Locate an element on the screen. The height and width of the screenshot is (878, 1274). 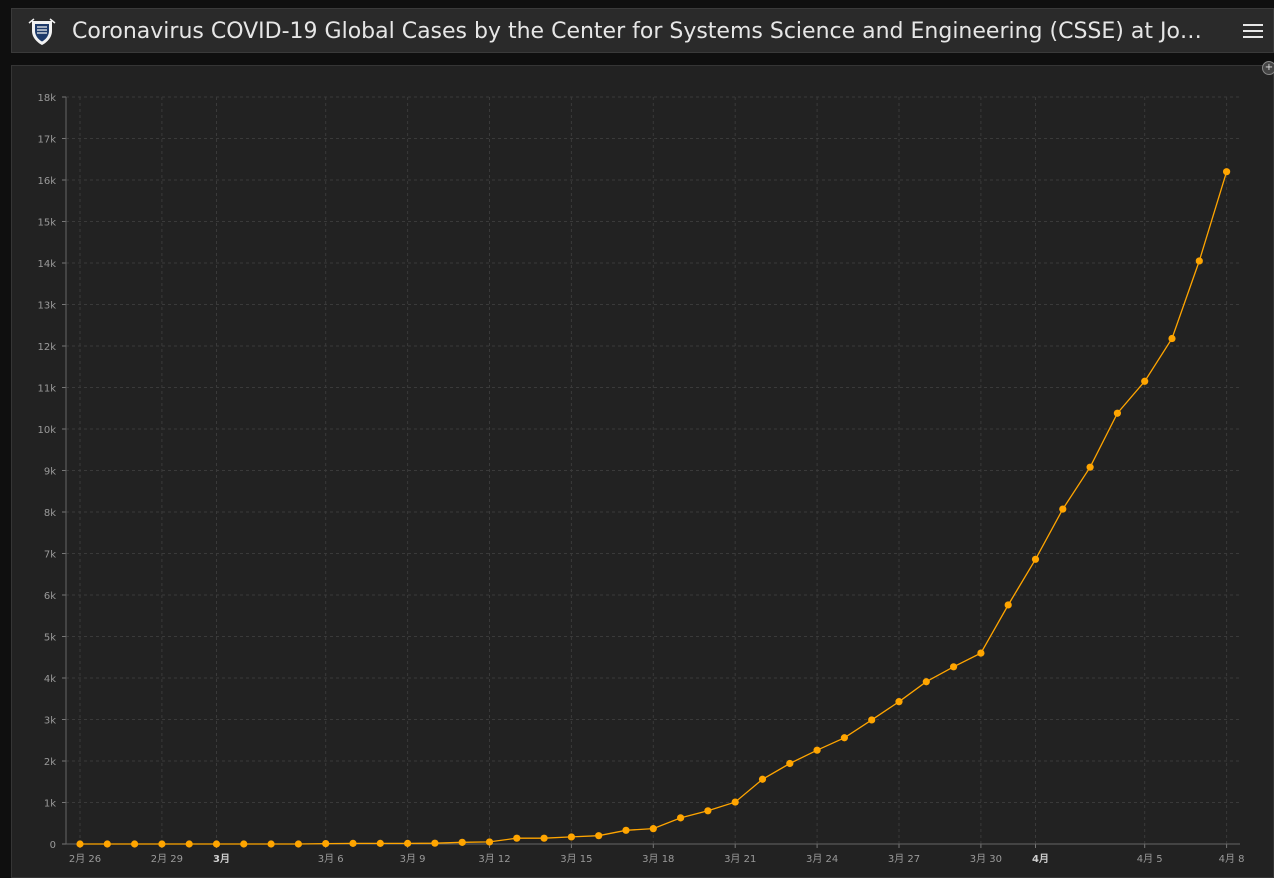
y-tick-label: 7k is located at coordinates (50, 555).